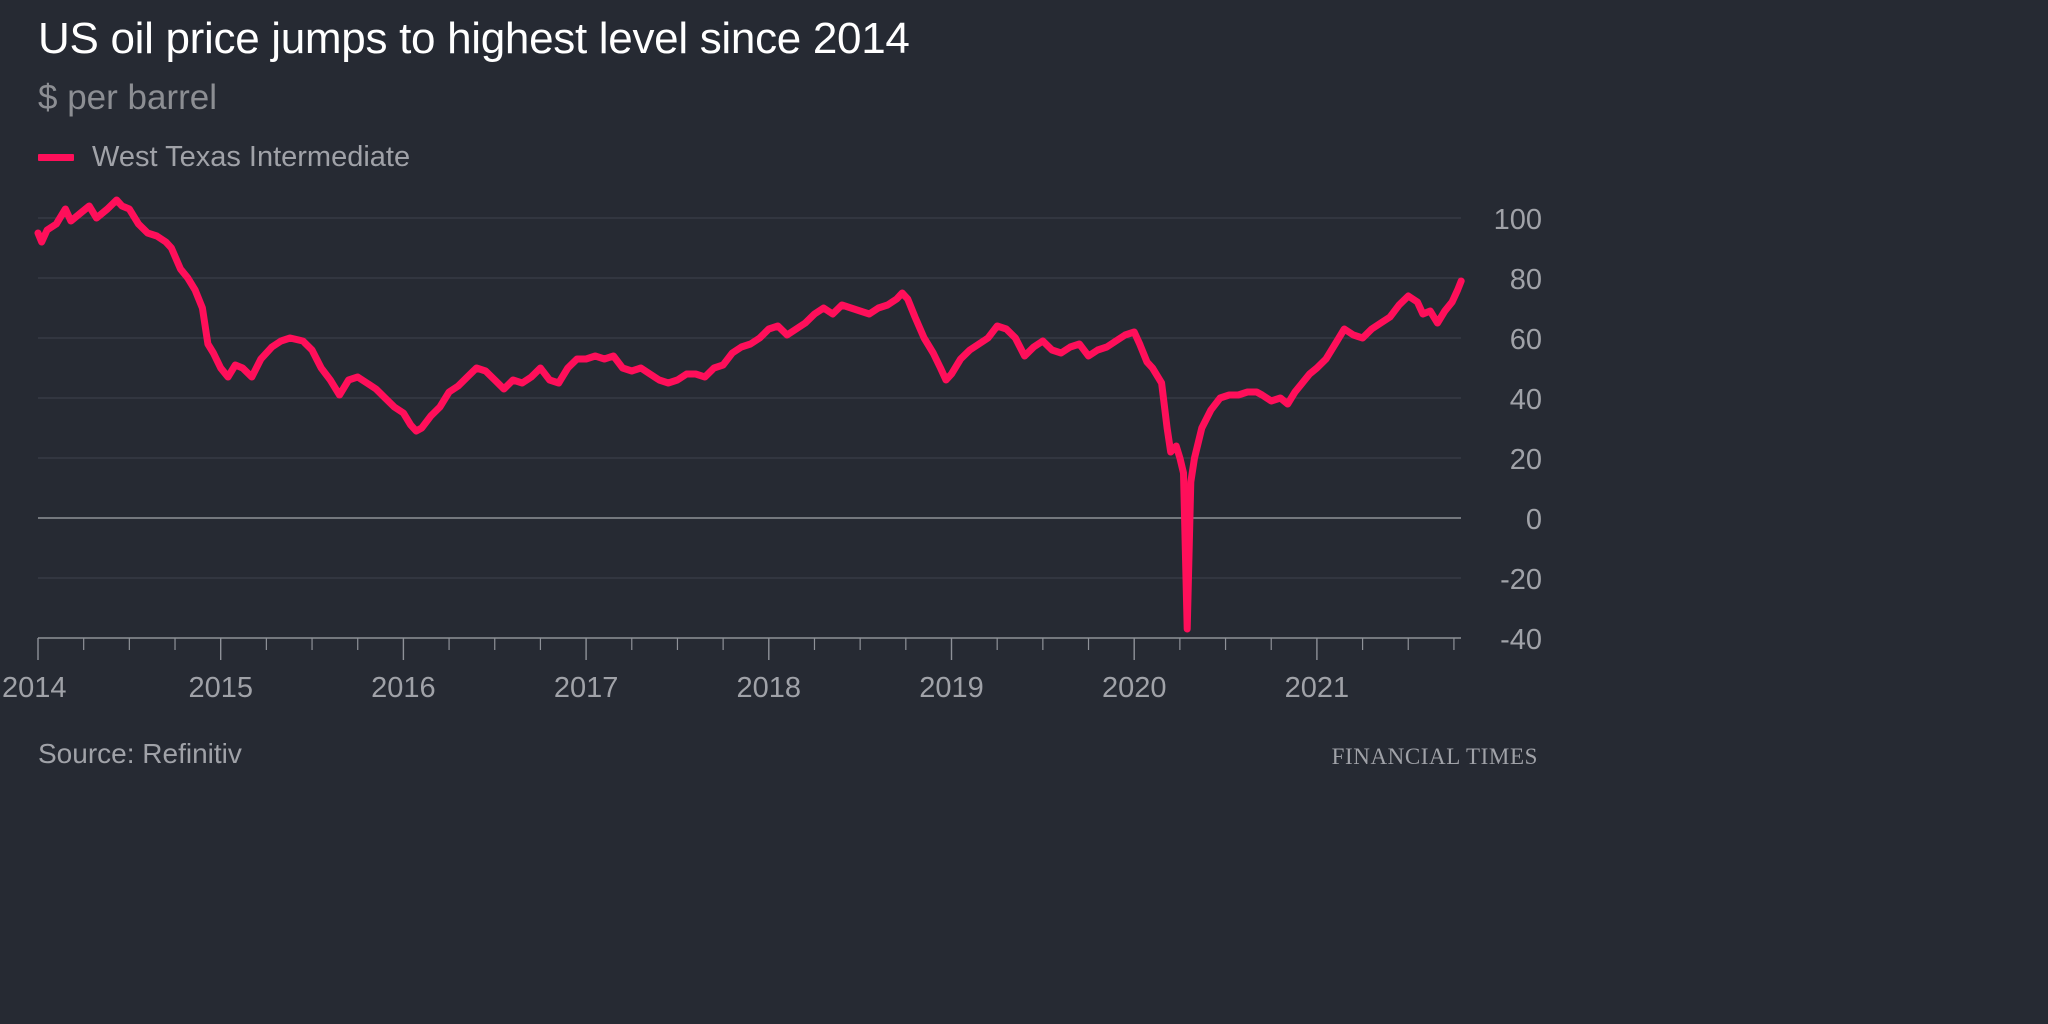 The width and height of the screenshot is (2048, 1024). Describe the element at coordinates (1434, 756) in the screenshot. I see `brand-wordmark: FINANCIAL TIMES` at that location.